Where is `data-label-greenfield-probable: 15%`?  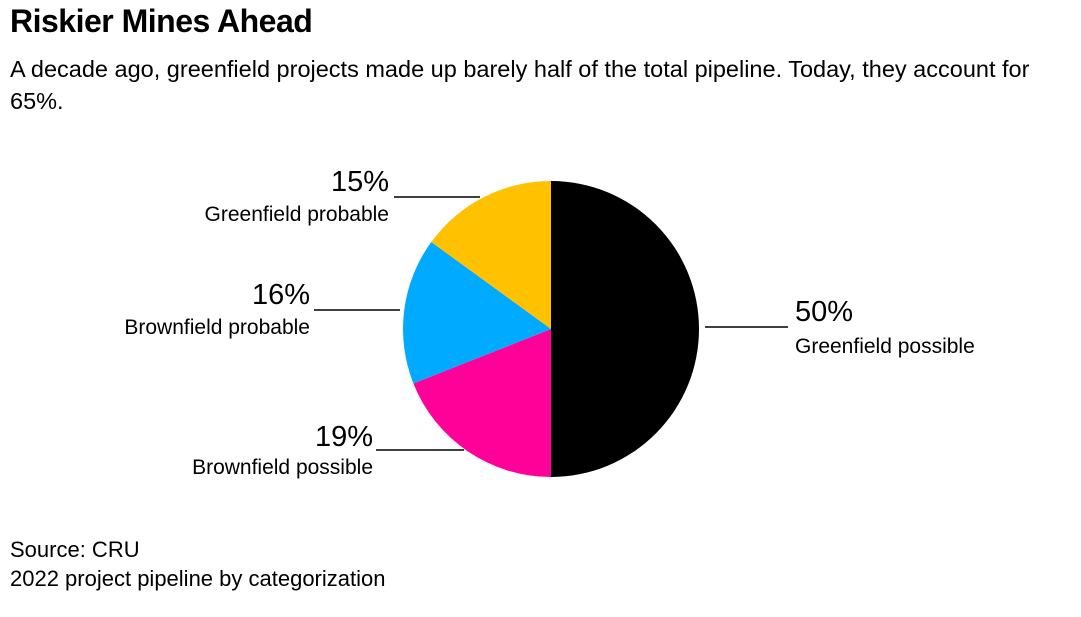 data-label-greenfield-probable: 15% is located at coordinates (360, 182).